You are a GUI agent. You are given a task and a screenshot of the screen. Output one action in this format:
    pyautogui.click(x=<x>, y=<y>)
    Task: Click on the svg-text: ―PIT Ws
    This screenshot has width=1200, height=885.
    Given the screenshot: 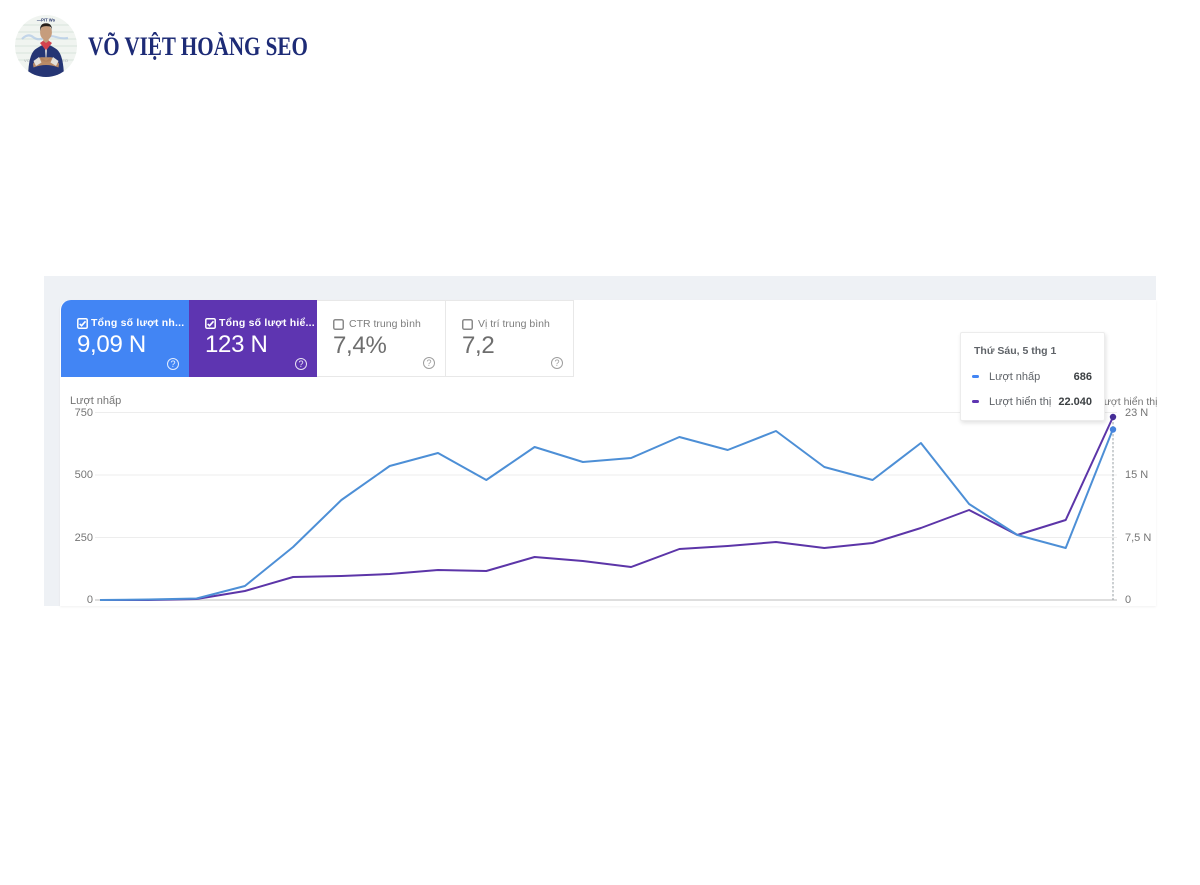 What is the action you would take?
    pyautogui.click(x=46, y=20)
    